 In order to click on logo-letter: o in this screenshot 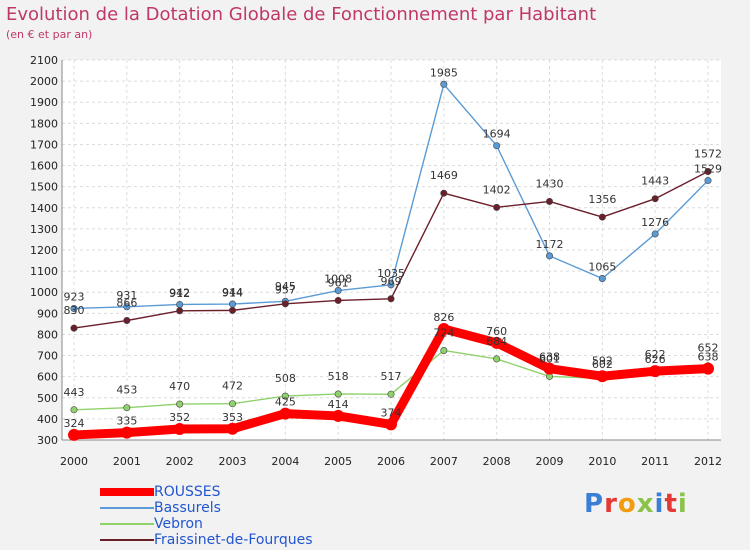, I will do `click(627, 504)`.